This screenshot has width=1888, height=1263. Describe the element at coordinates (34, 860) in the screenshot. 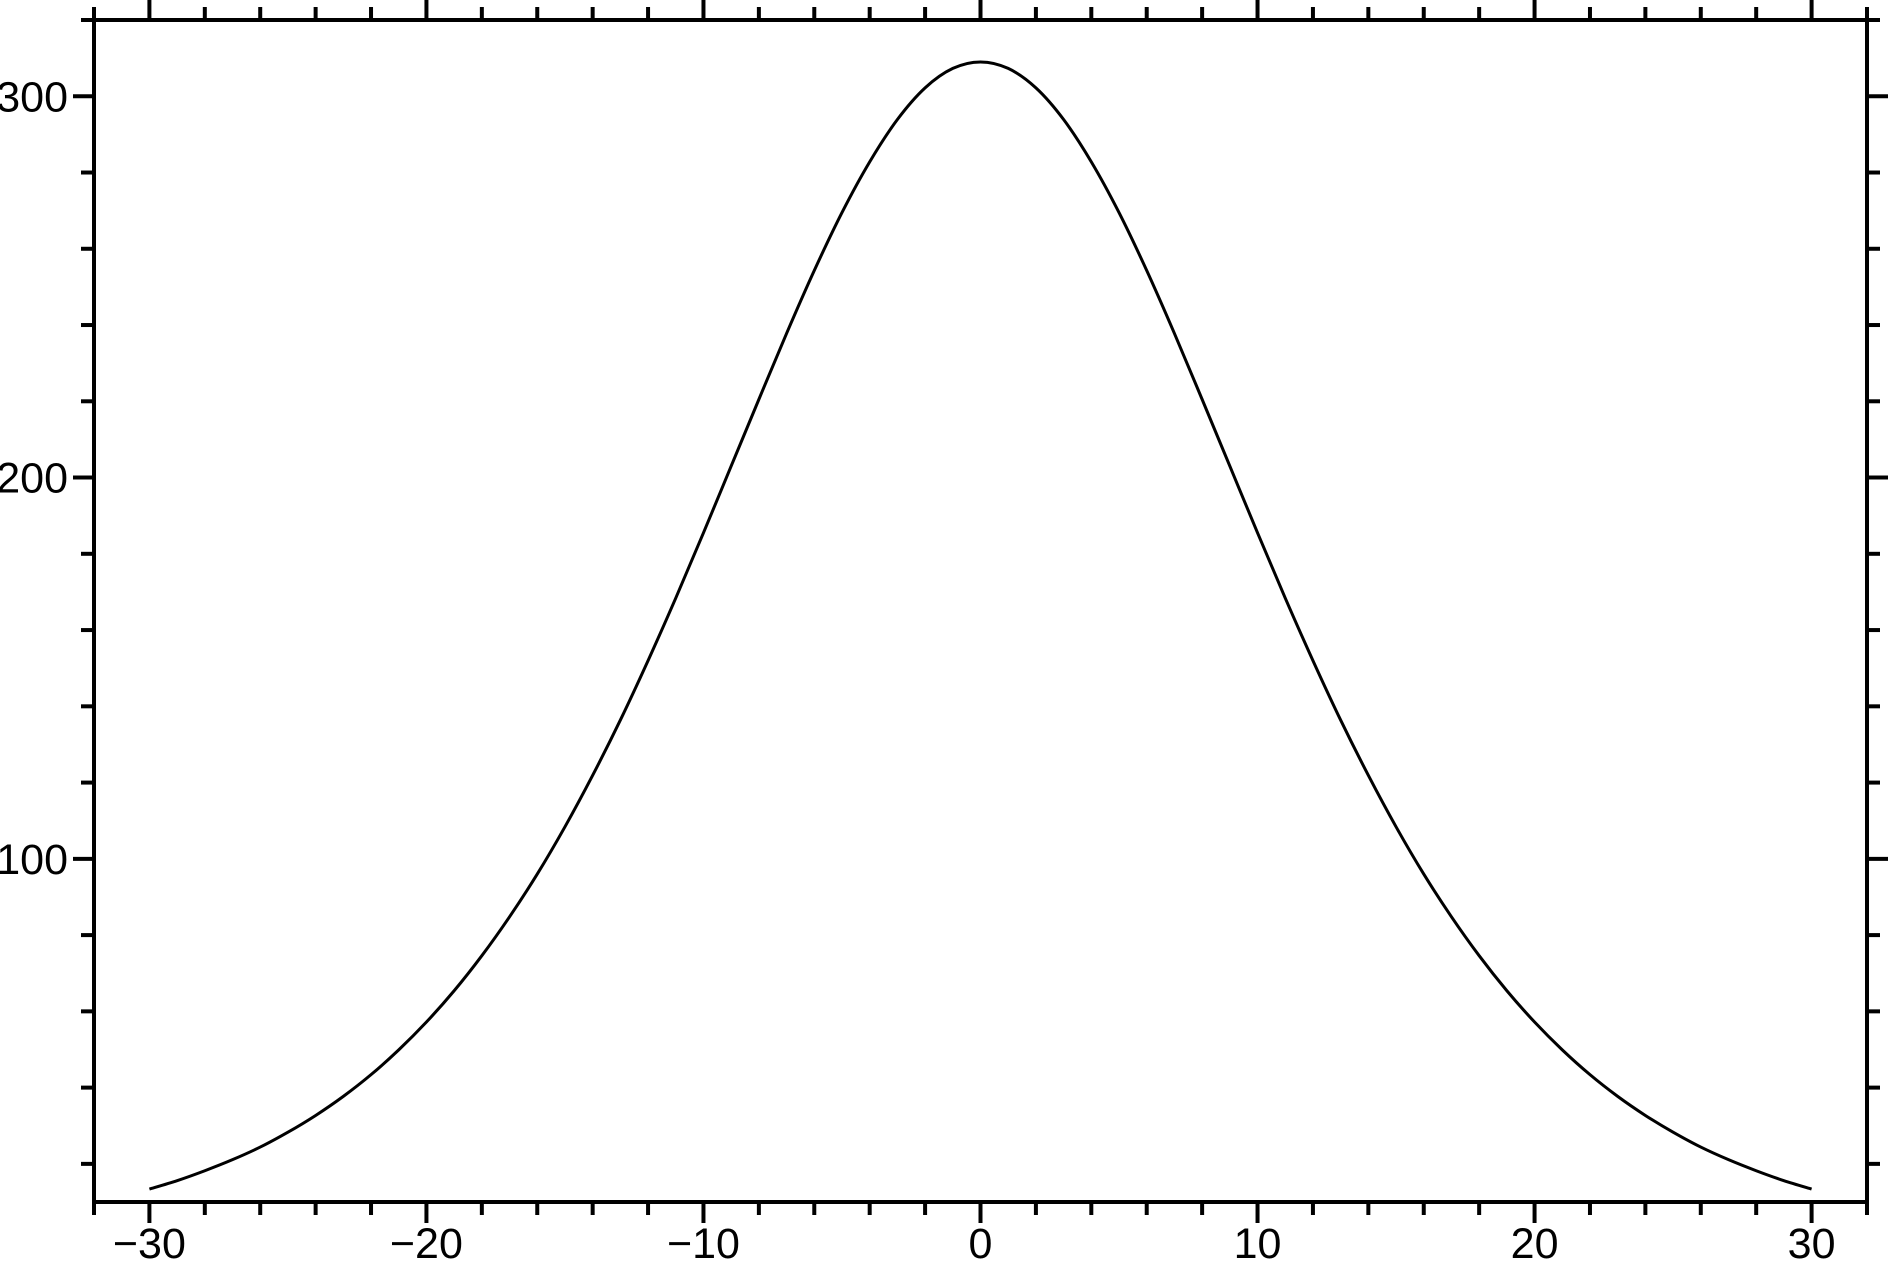

I see `y-tick-label: 100` at that location.